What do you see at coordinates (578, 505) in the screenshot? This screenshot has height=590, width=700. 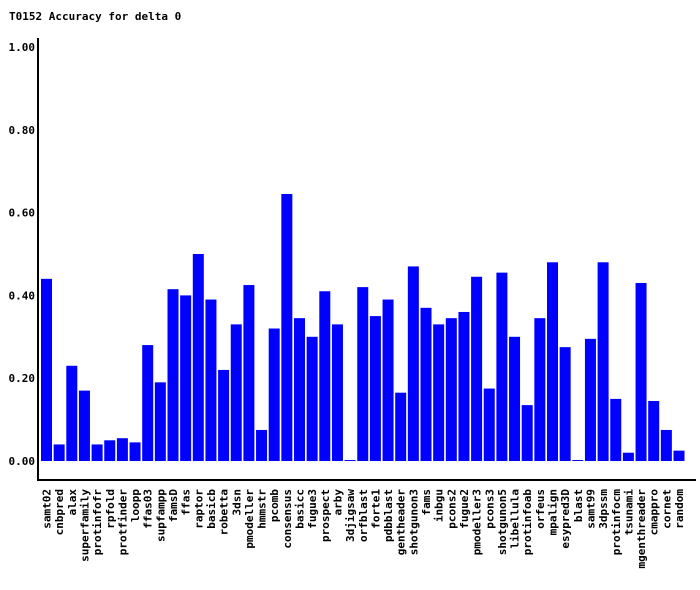 I see `x-tick-label: blast` at bounding box center [578, 505].